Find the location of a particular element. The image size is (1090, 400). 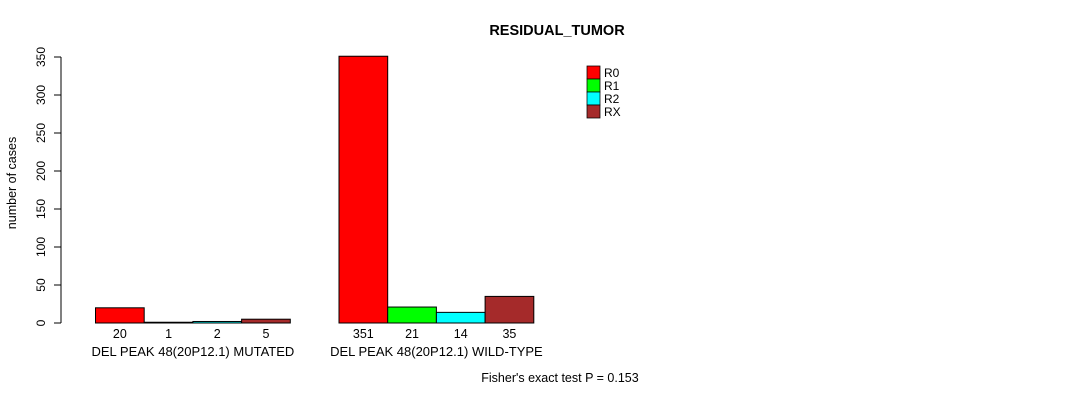

legend-swatch-r2 is located at coordinates (593, 98).